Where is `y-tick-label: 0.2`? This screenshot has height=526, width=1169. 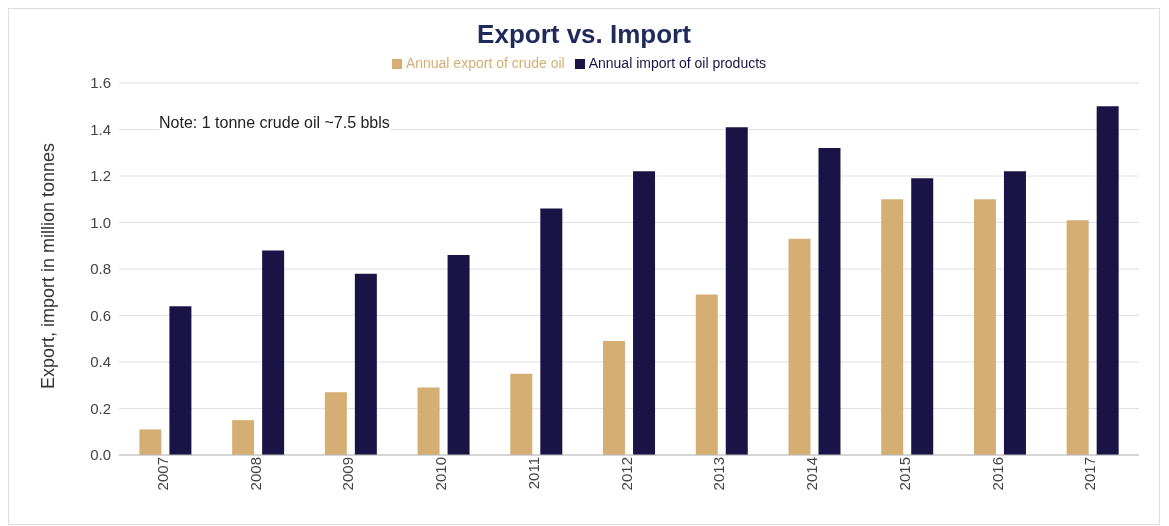 y-tick-label: 0.2 is located at coordinates (100, 408).